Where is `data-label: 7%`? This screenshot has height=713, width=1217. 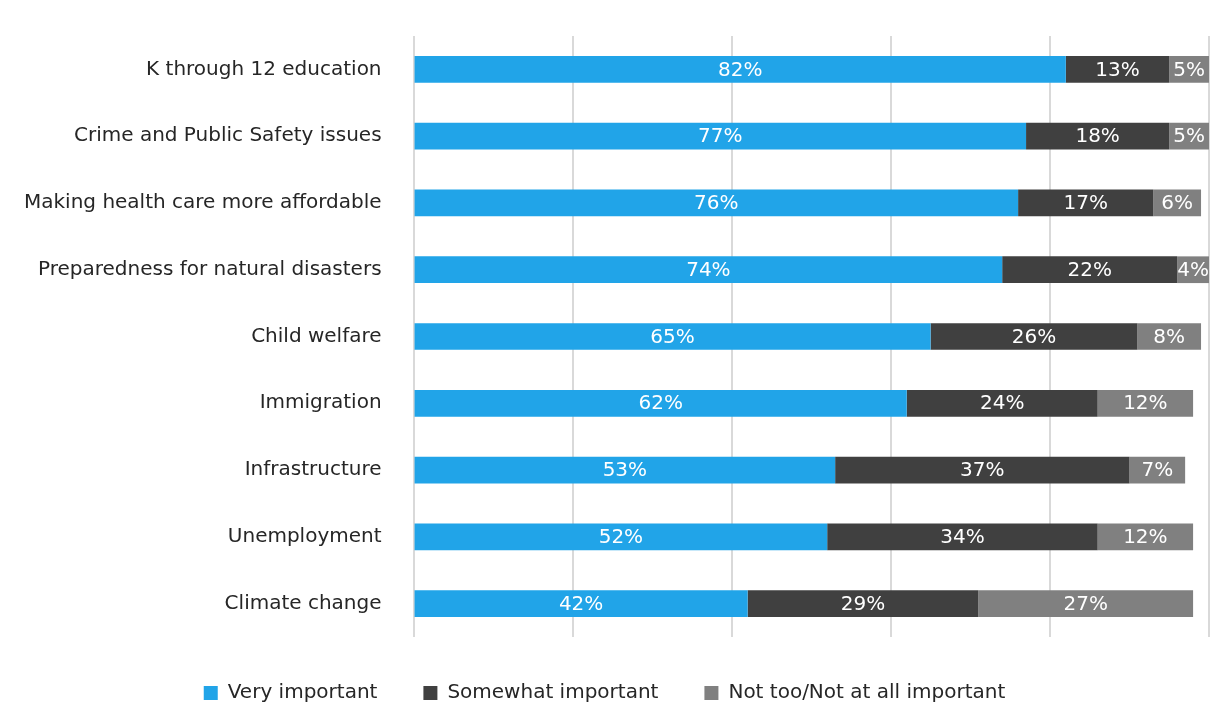
data-label: 7% is located at coordinates (1157, 469).